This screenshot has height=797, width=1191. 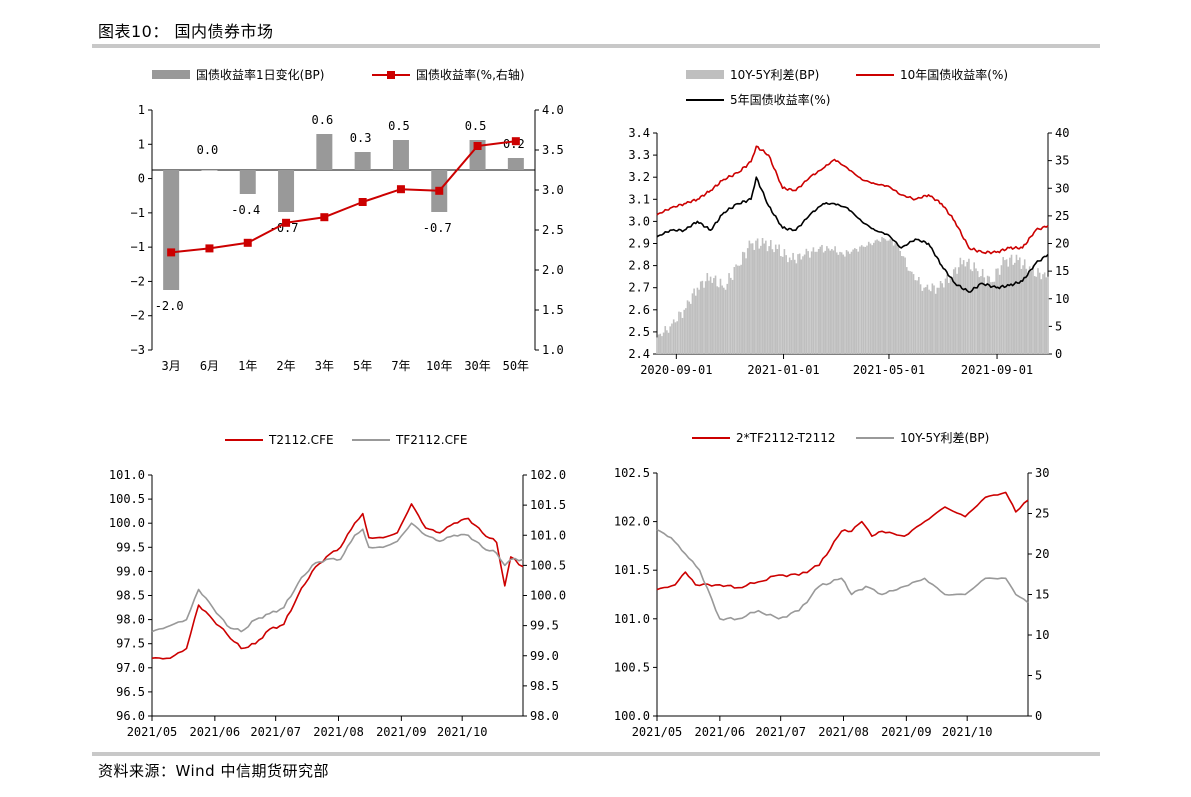 What do you see at coordinates (152, 732) in the screenshot?
I see `x-tick-label: 2021/05` at bounding box center [152, 732].